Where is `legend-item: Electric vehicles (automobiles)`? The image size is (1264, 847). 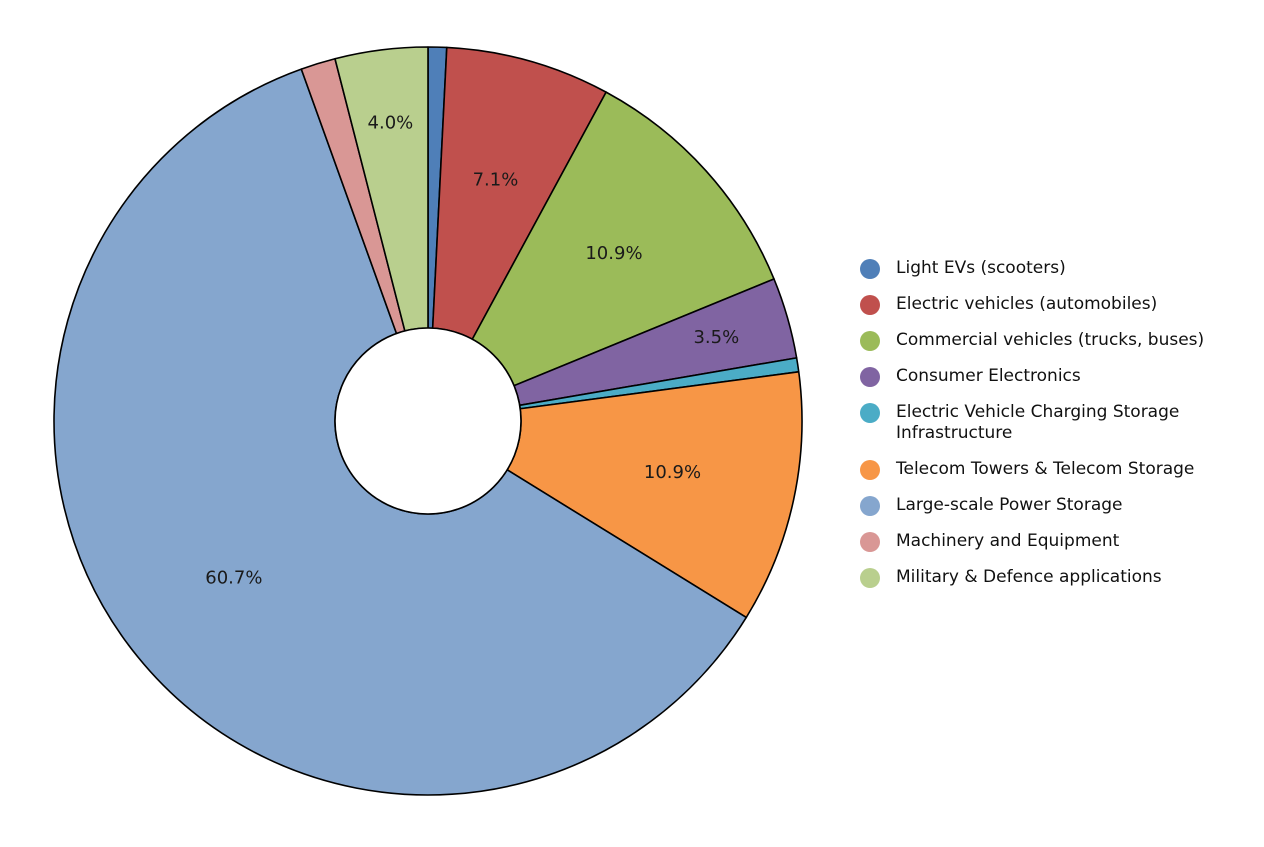 legend-item: Electric vehicles (automobiles) is located at coordinates (1055, 304).